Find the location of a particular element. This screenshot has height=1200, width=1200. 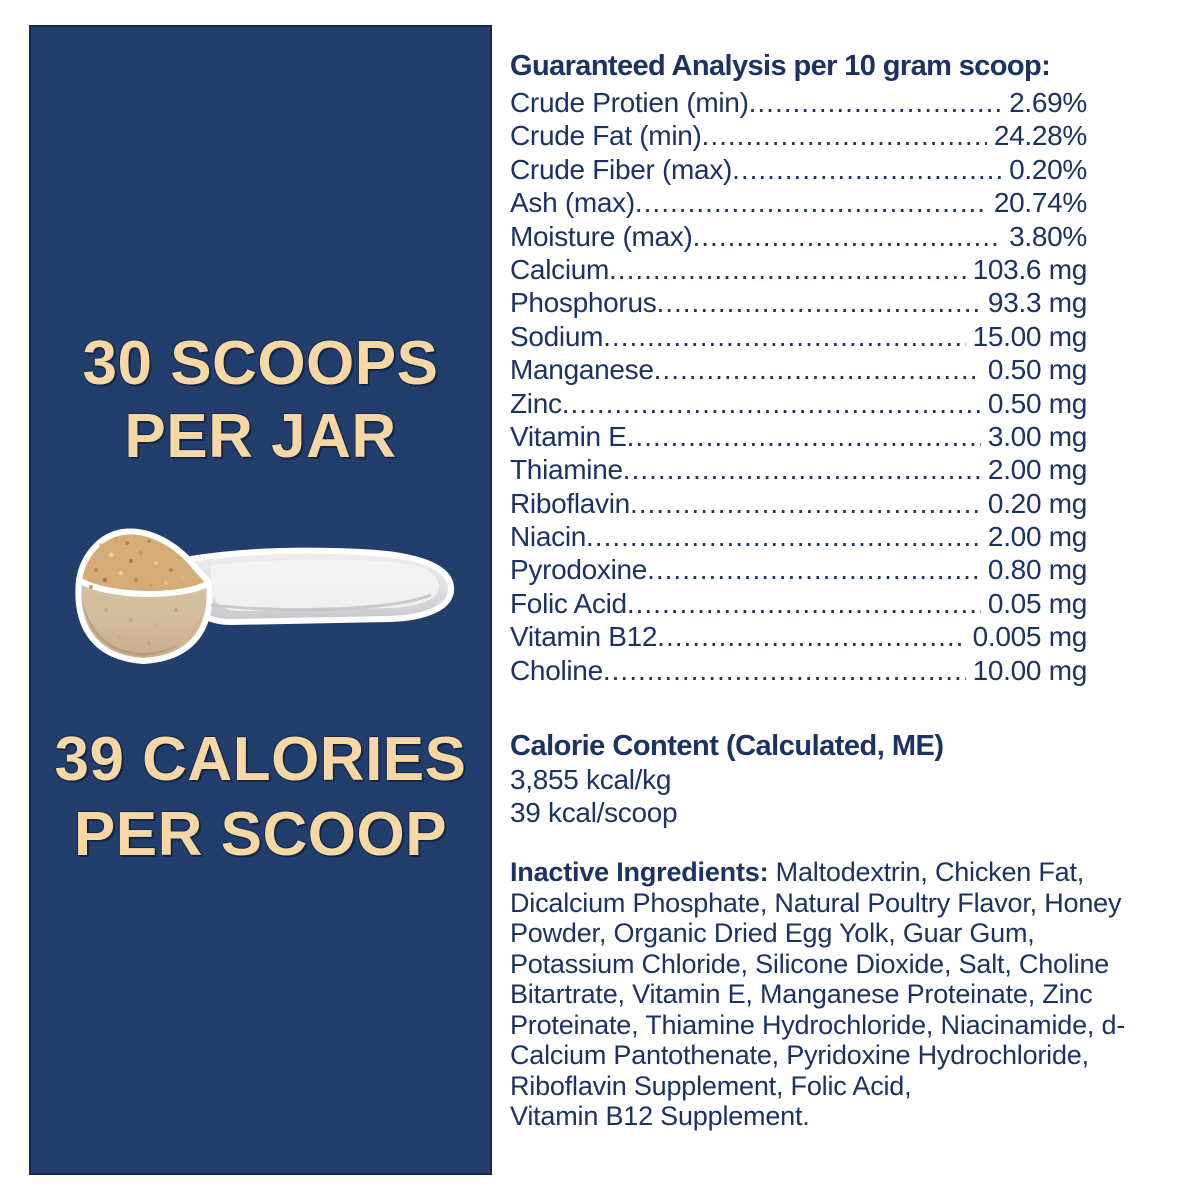

table-row: Manganese 0.50 mg is located at coordinates (798, 370).